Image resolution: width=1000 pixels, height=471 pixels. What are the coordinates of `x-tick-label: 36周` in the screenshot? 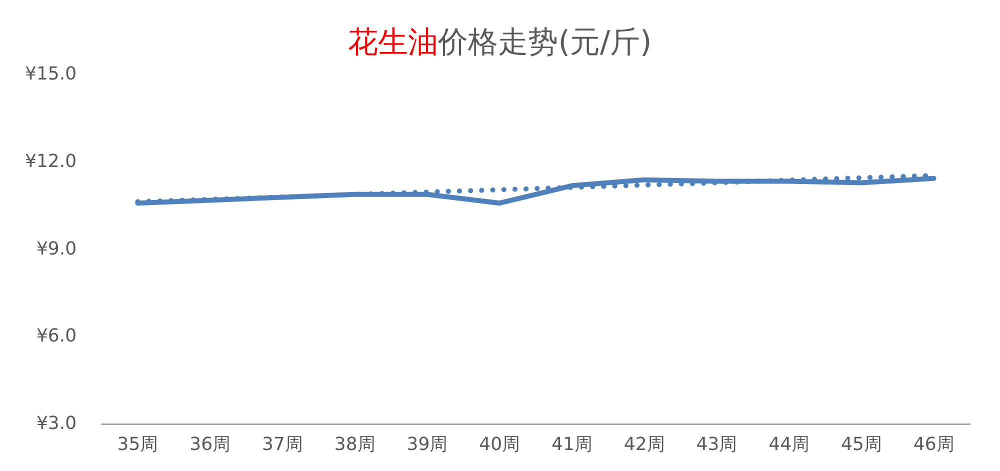 It's located at (210, 444).